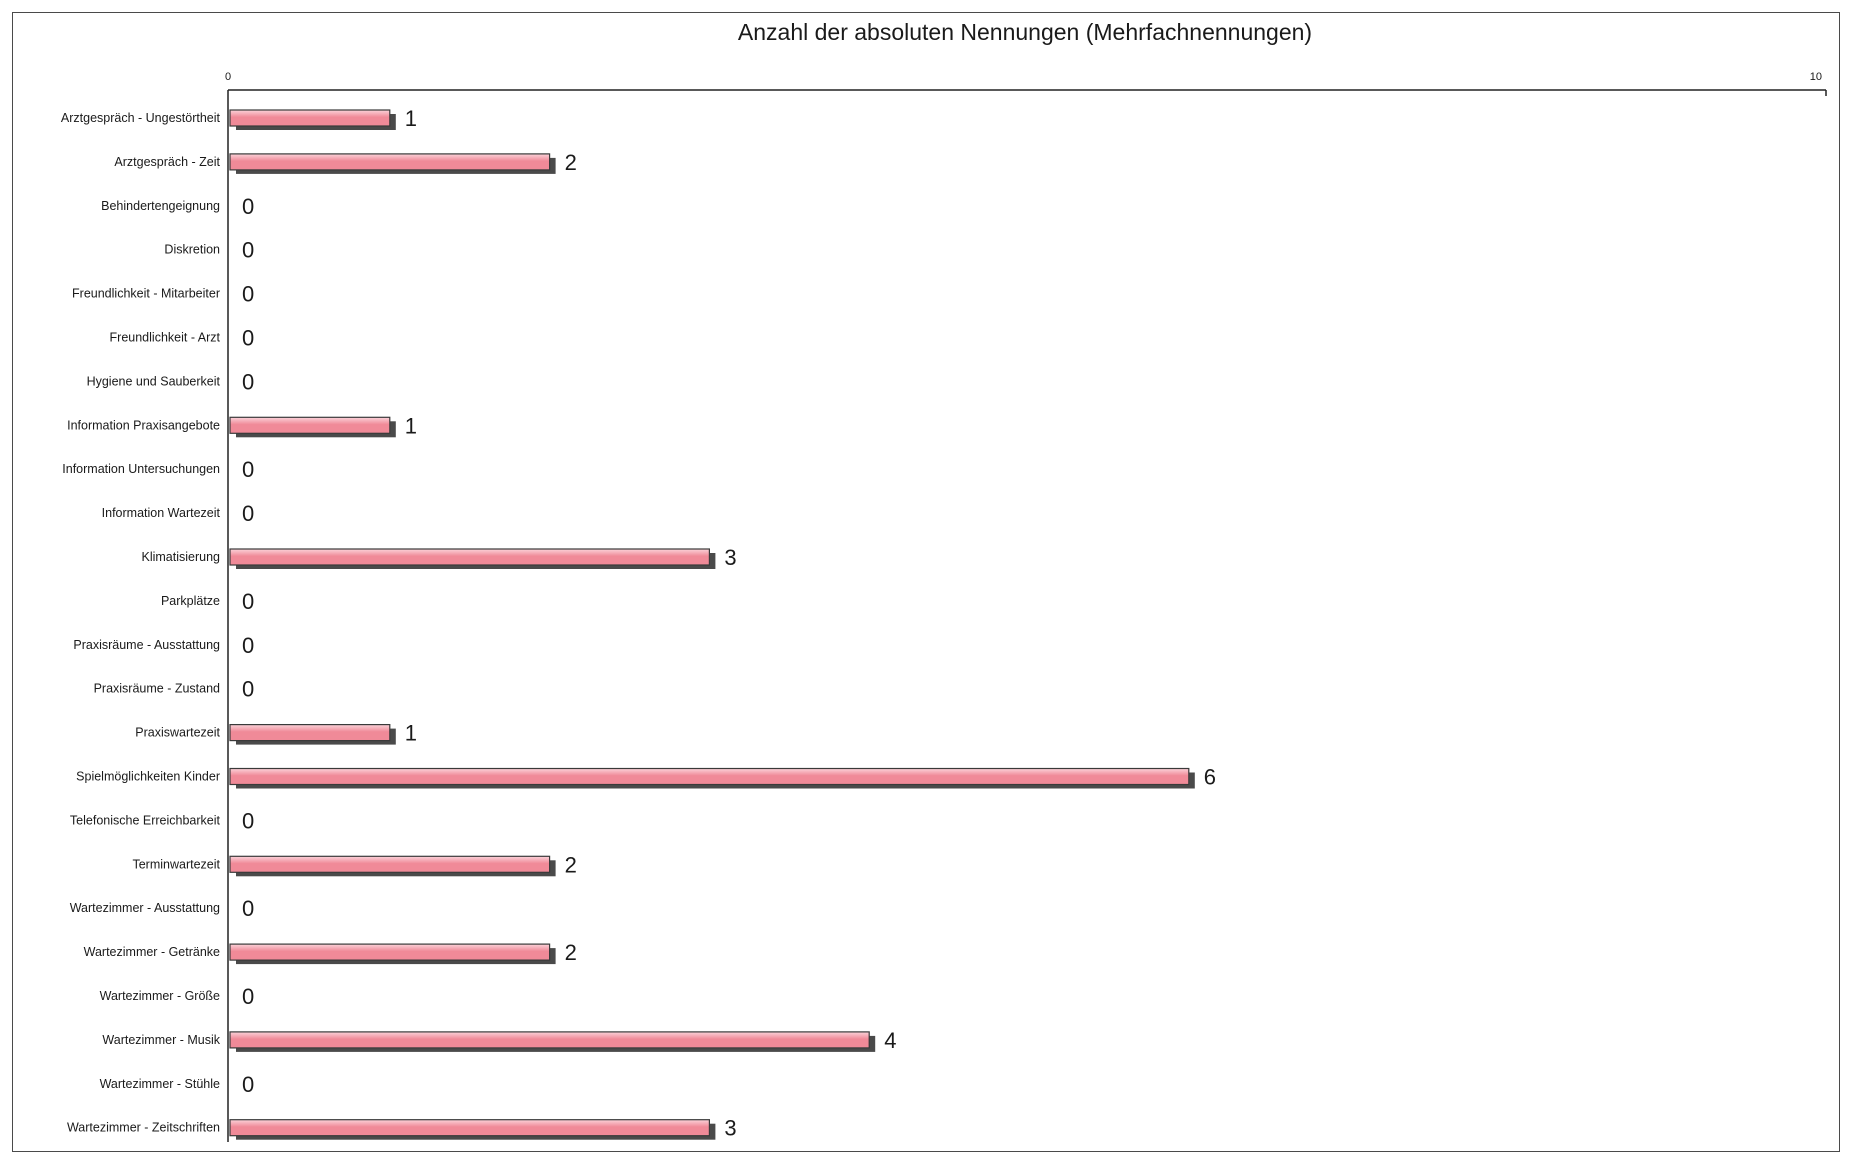  I want to click on category-label: Klimatisierung, so click(180, 557).